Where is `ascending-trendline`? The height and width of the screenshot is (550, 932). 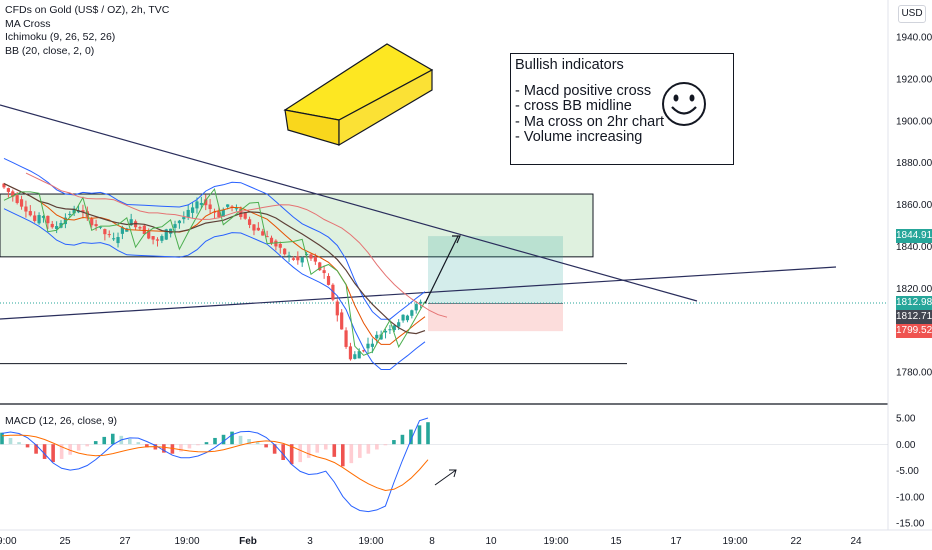 ascending-trendline is located at coordinates (418, 293).